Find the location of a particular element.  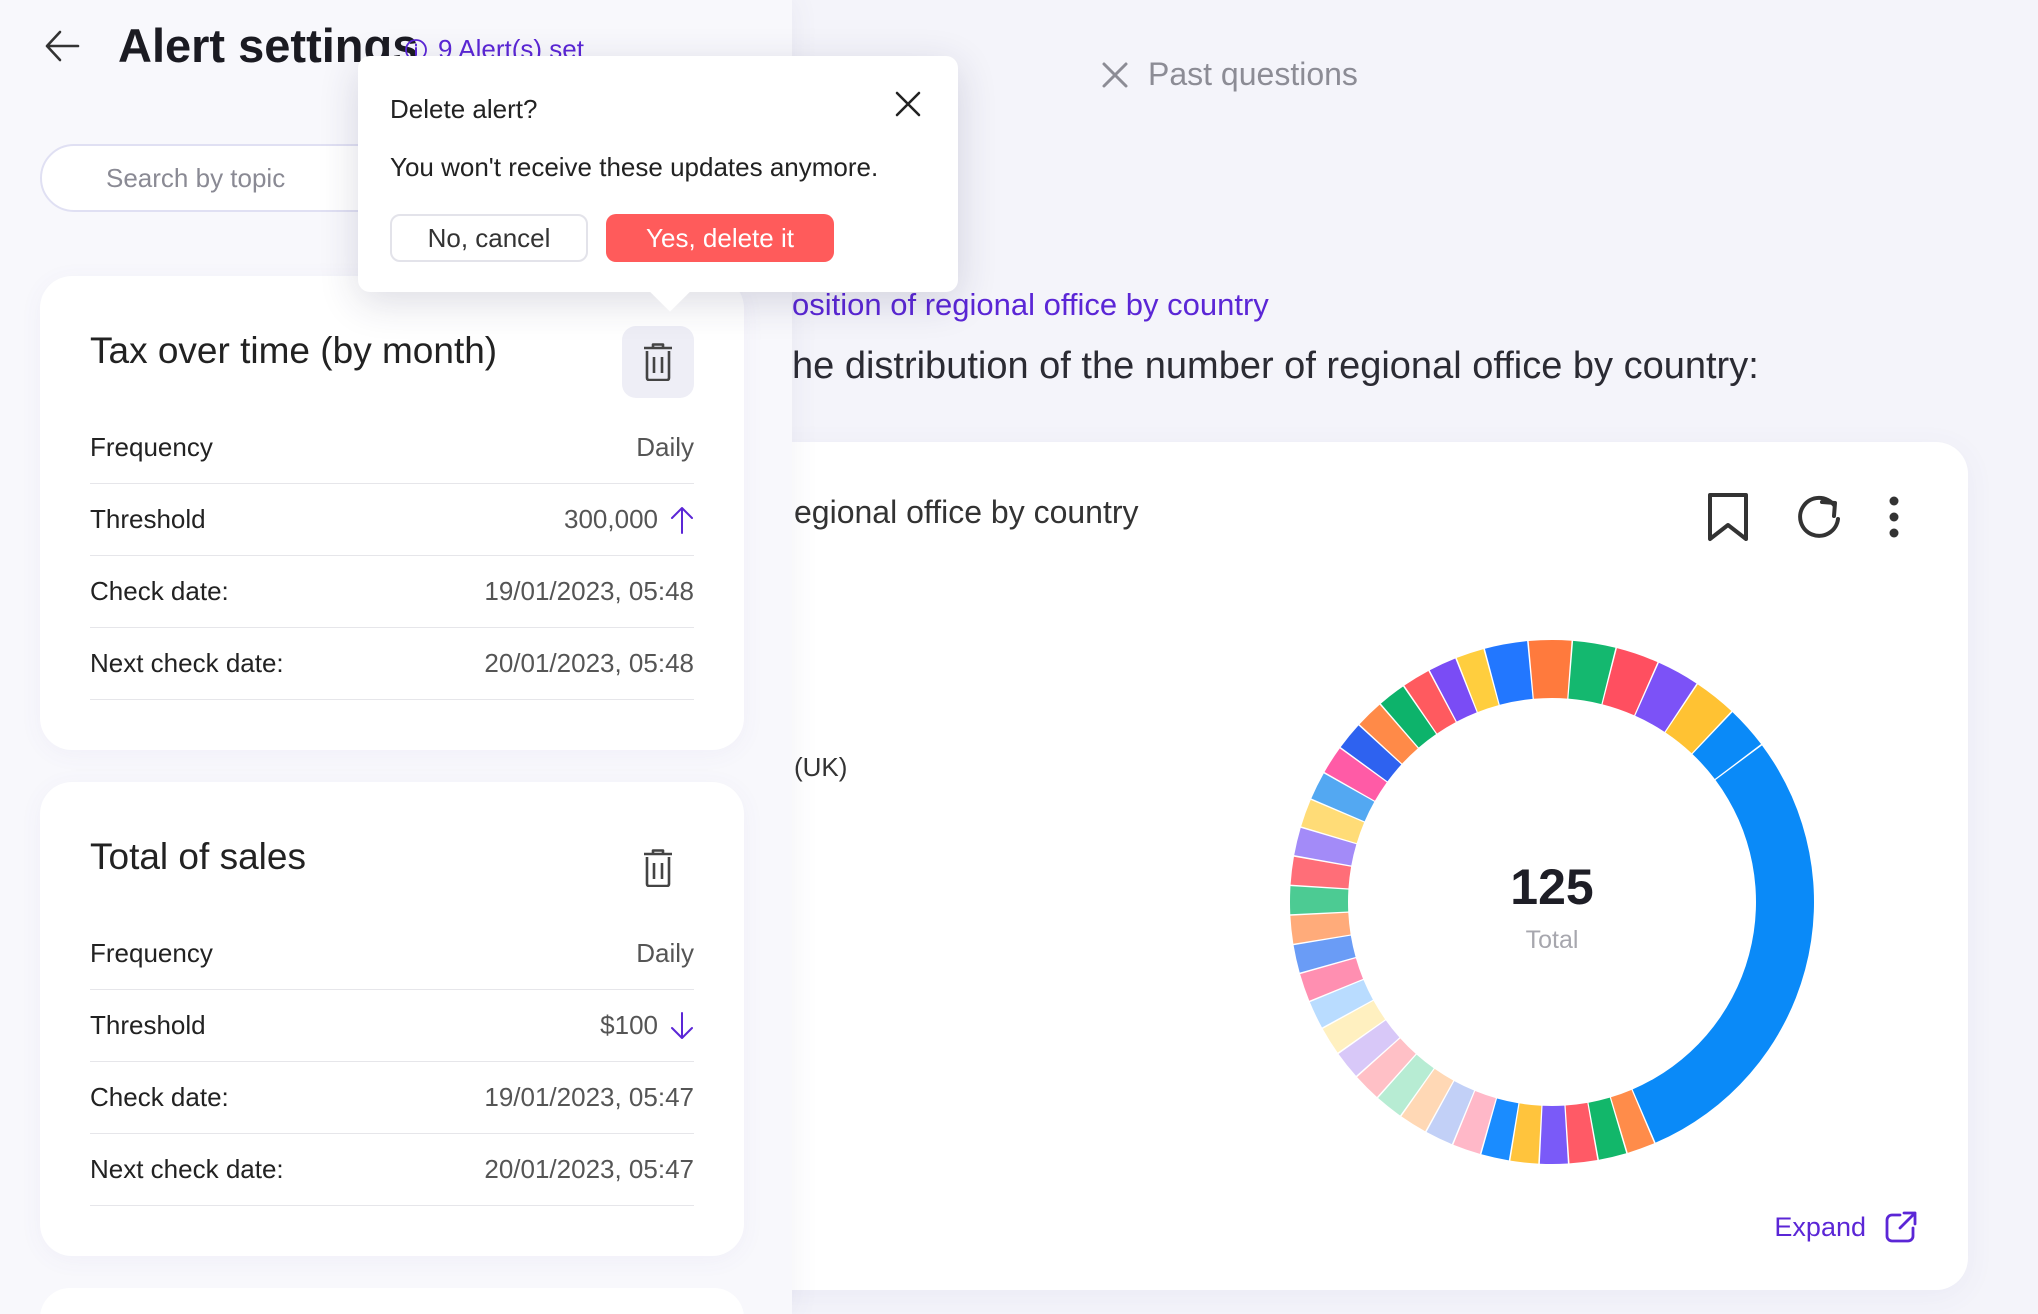

detail-row: Next check date: 20/01/2023, 05:47 is located at coordinates (392, 1170).